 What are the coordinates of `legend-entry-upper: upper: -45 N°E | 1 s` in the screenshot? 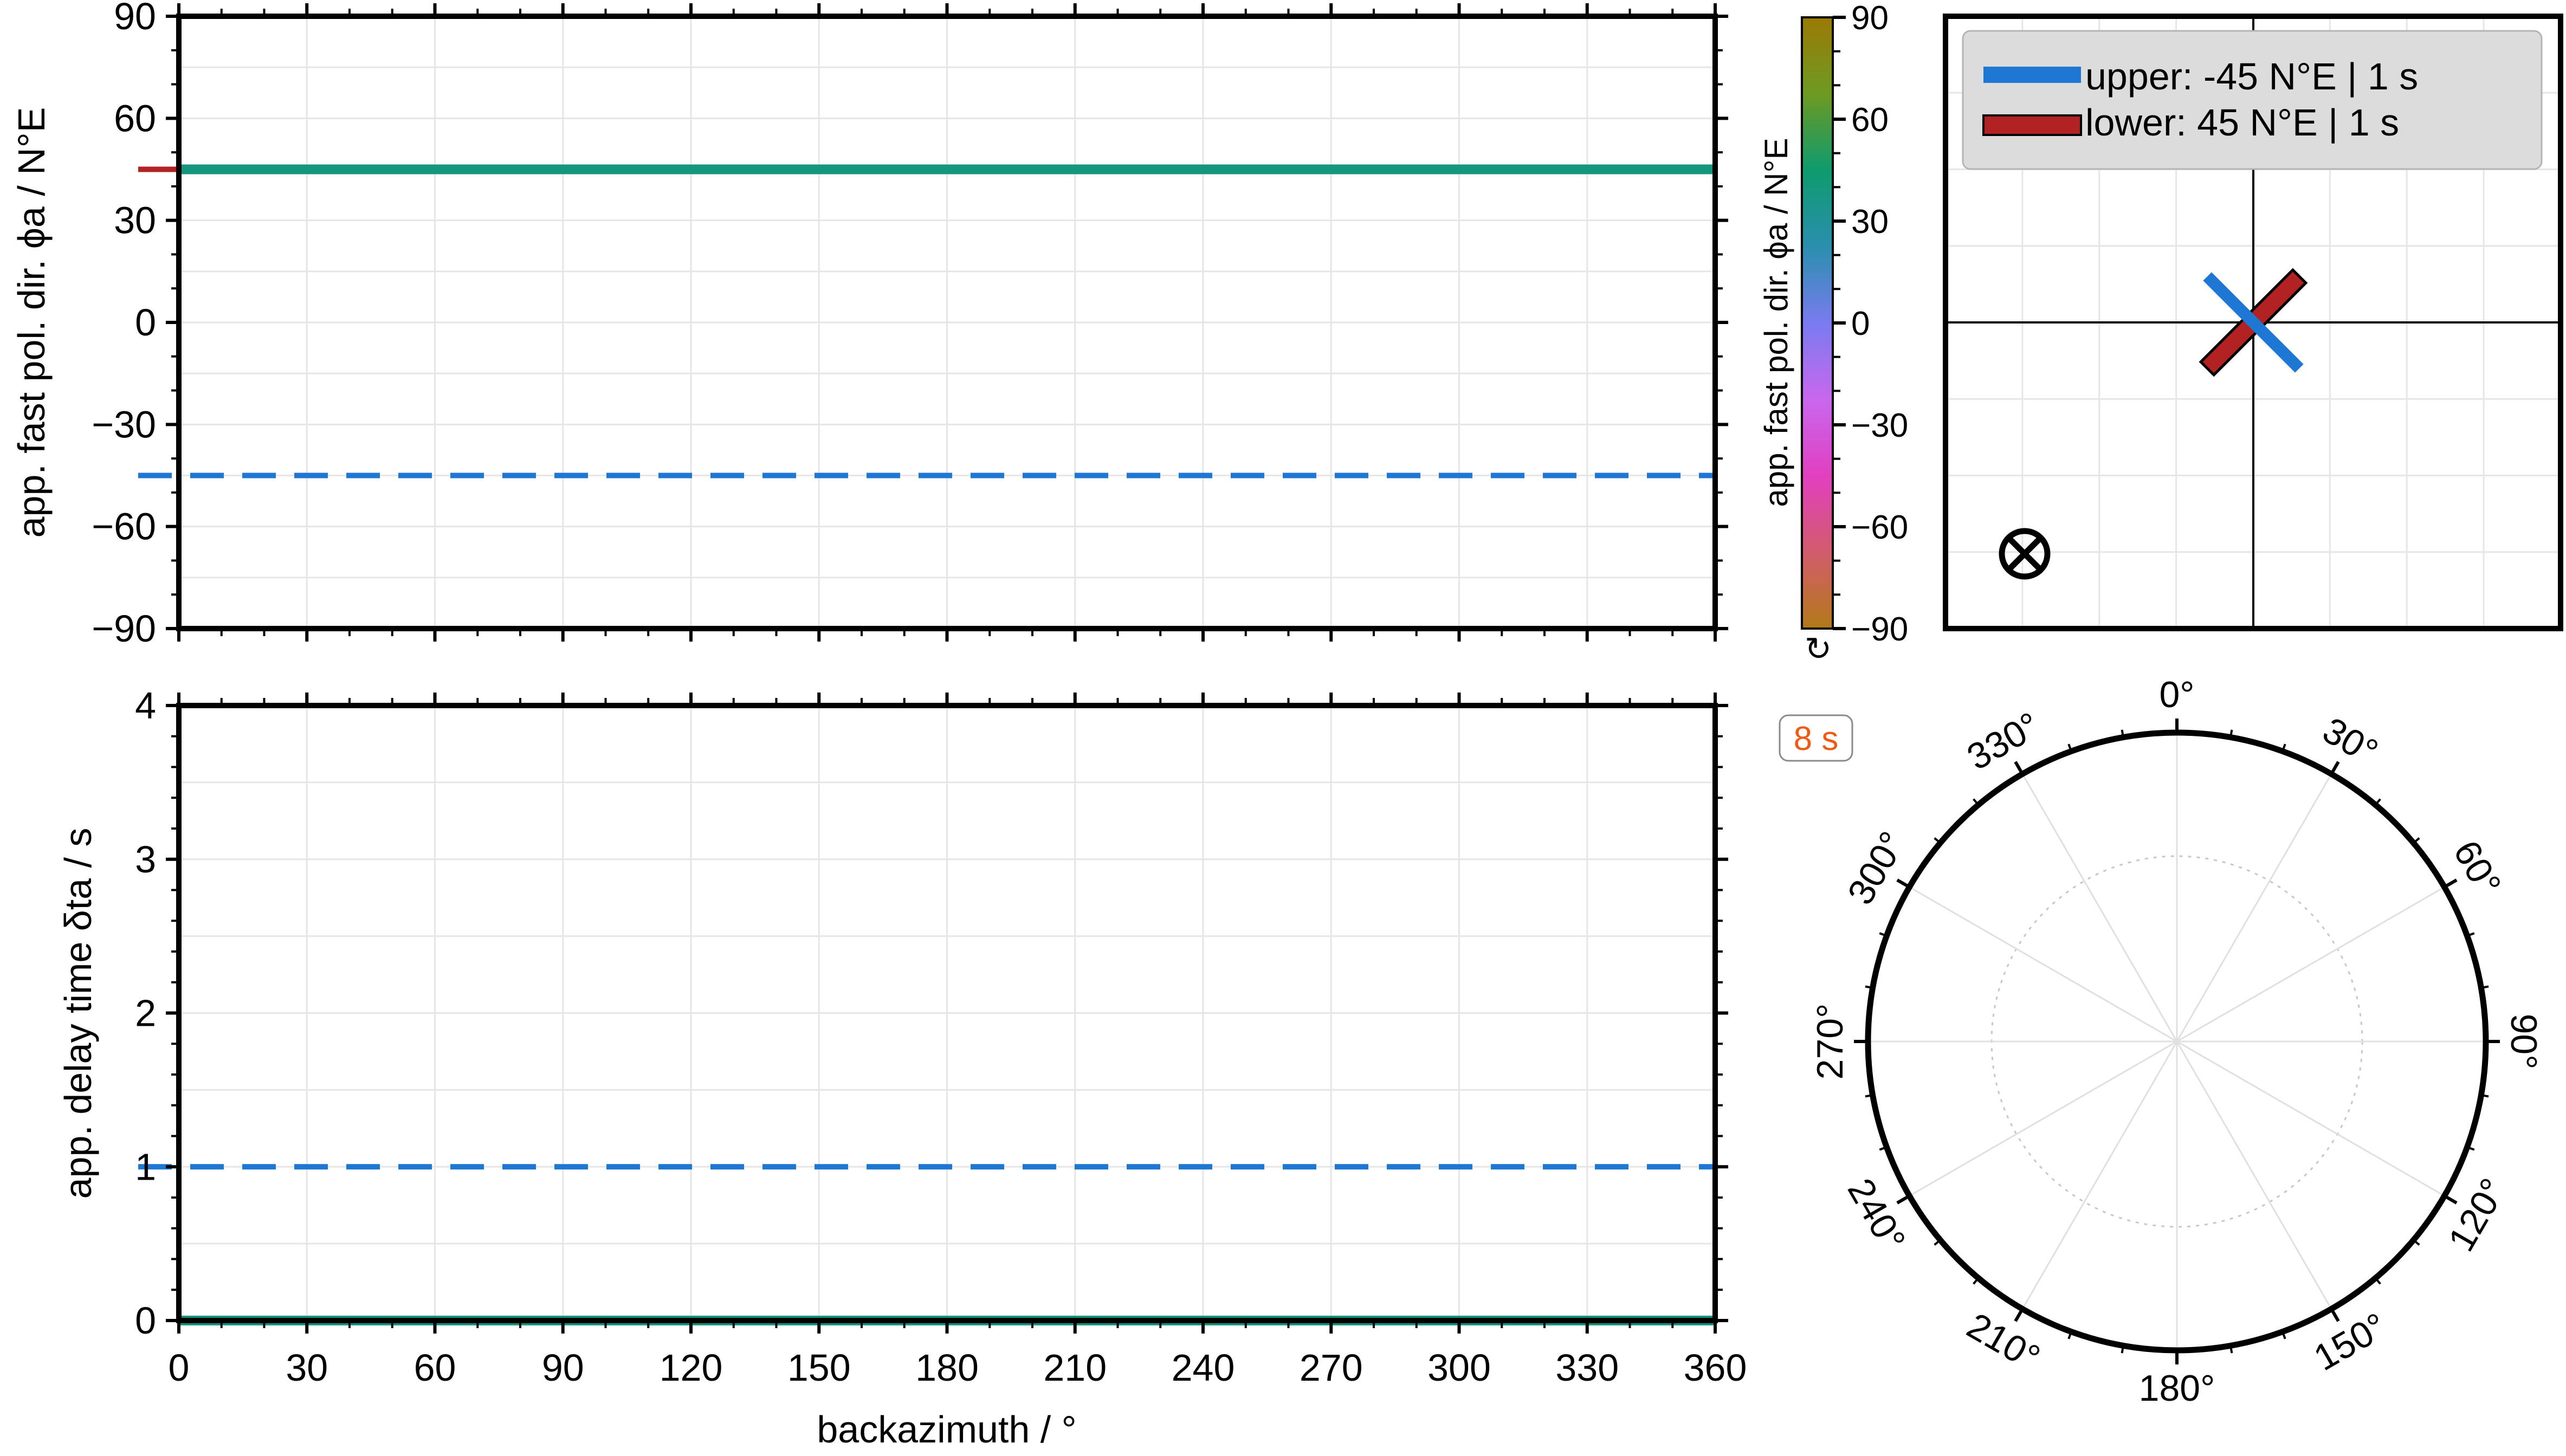 It's located at (2251, 76).